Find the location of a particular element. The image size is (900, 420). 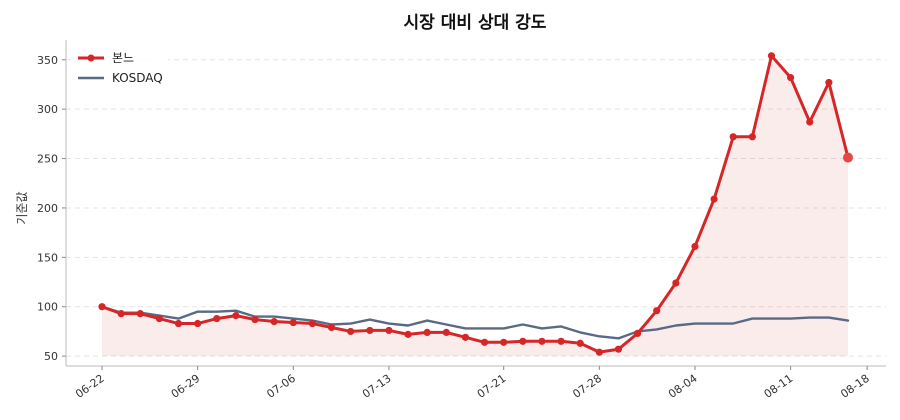

y-tick-label: 50 is located at coordinates (51, 356).